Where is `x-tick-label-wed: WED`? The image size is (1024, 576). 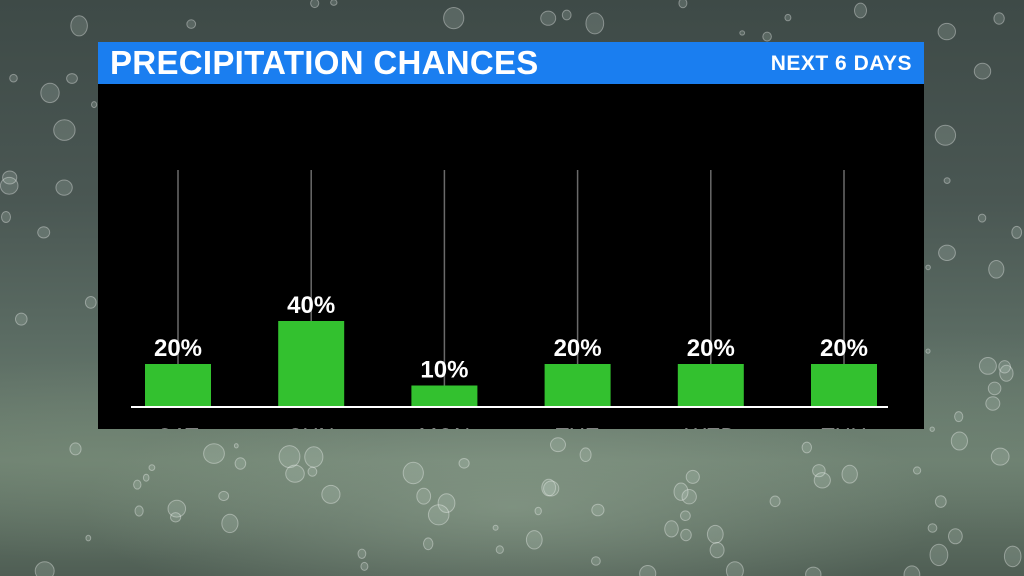 x-tick-label-wed: WED is located at coordinates (710, 426).